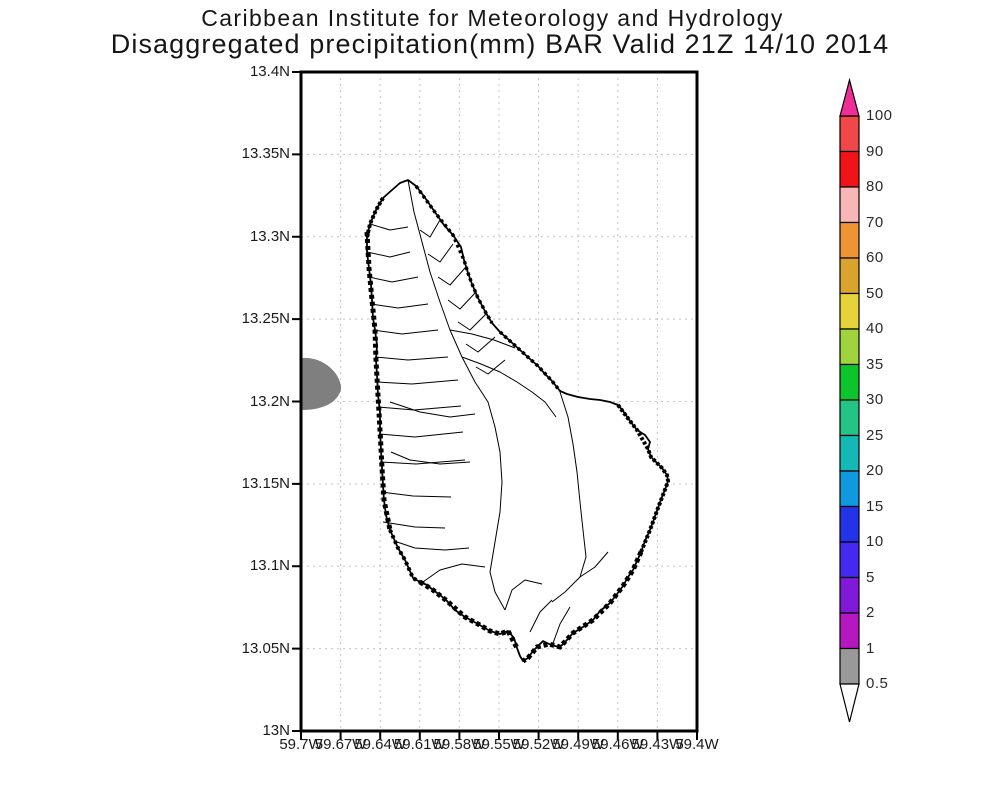 The image size is (1000, 800). Describe the element at coordinates (875, 151) in the screenshot. I see `colorbar-label: 90` at that location.